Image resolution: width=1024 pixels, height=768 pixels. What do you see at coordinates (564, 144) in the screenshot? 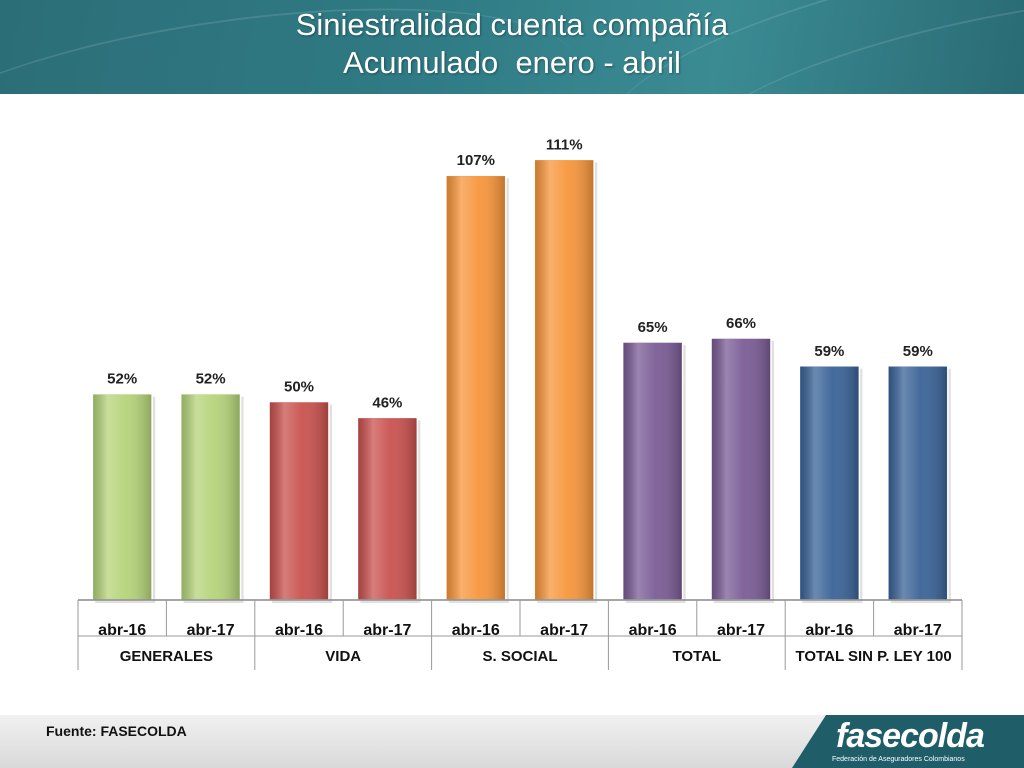
I see `data-label: 111%` at bounding box center [564, 144].